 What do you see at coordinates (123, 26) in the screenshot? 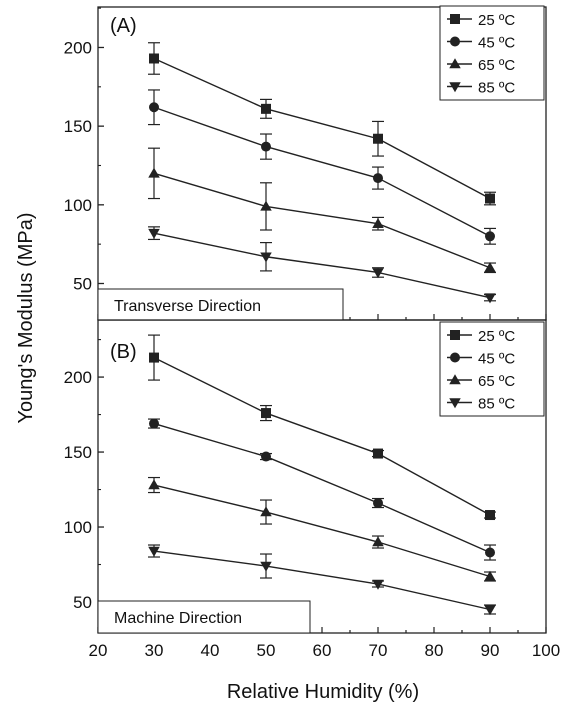
I see `panel-label: (A)` at bounding box center [123, 26].